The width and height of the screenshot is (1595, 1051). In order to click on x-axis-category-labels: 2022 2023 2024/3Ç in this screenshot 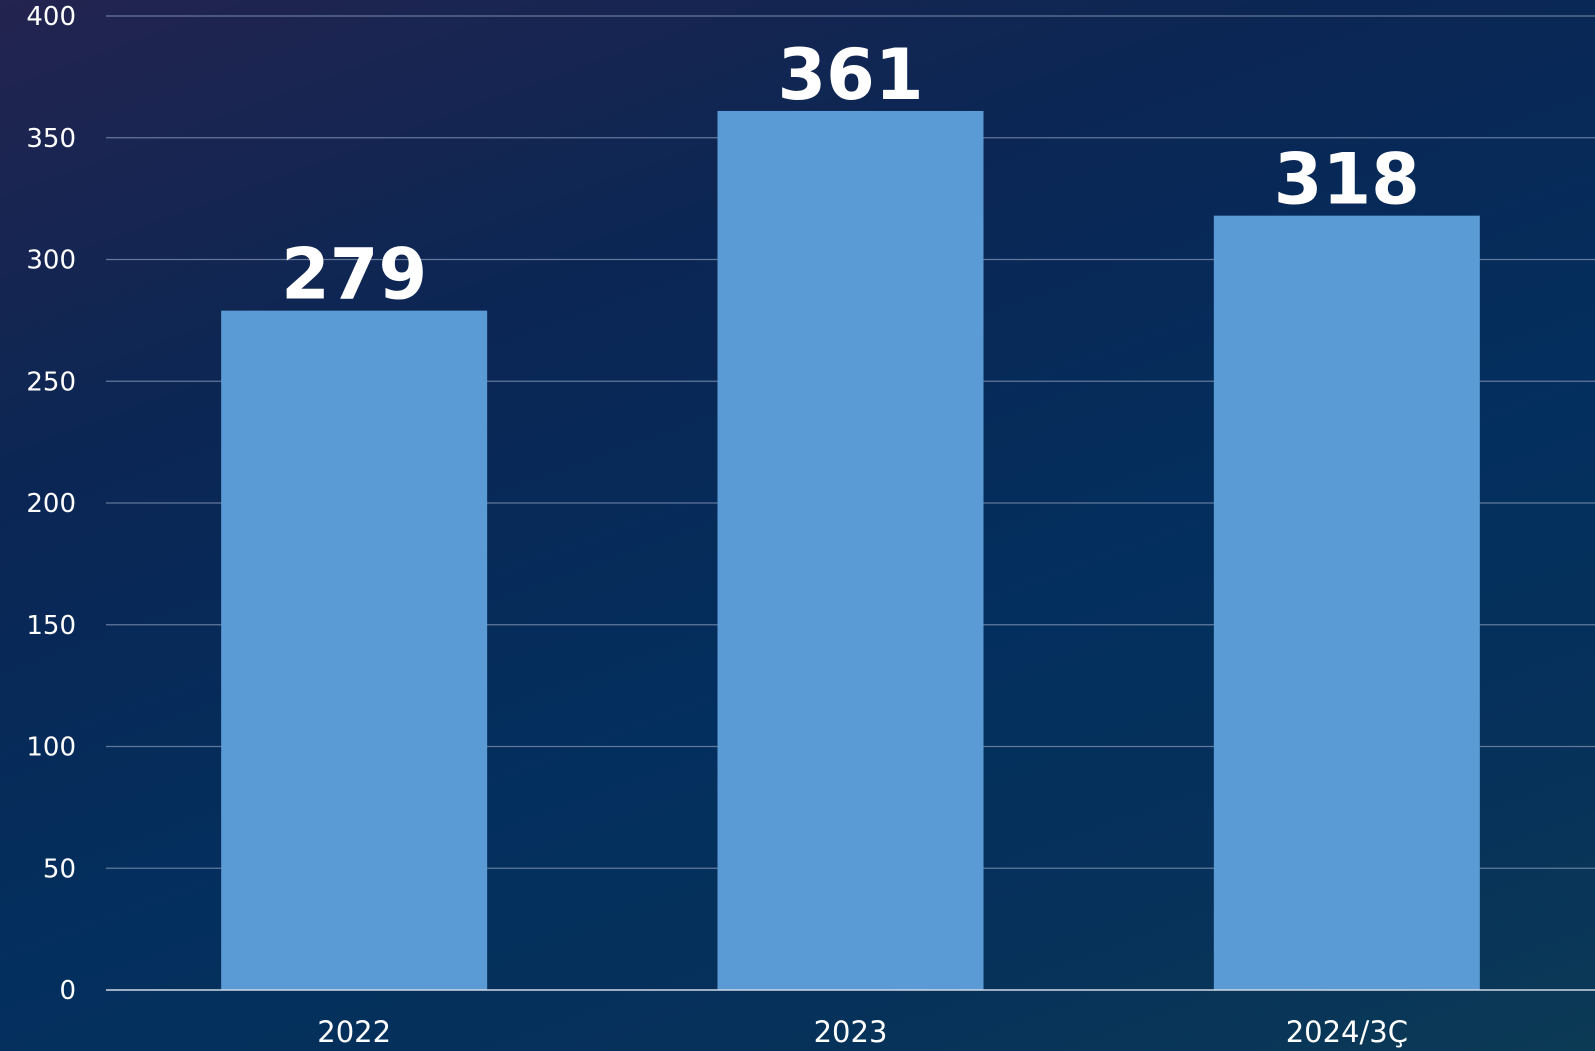, I will do `click(862, 1032)`.